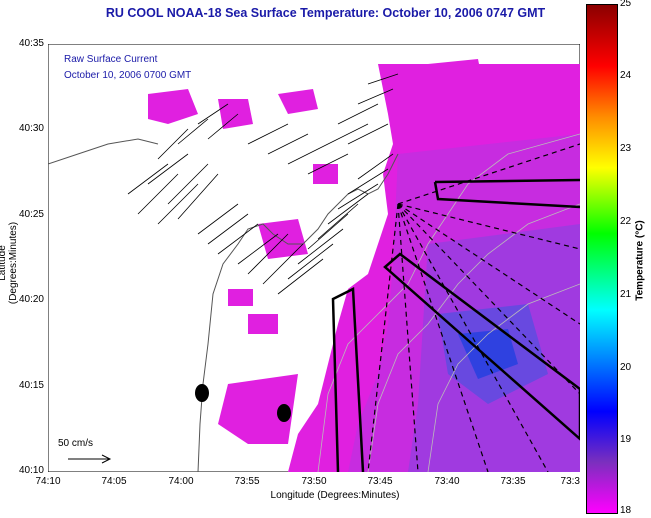 This screenshot has width=651, height=518. What do you see at coordinates (31, 43) in the screenshot?
I see `ytick-label: 40:35` at bounding box center [31, 43].